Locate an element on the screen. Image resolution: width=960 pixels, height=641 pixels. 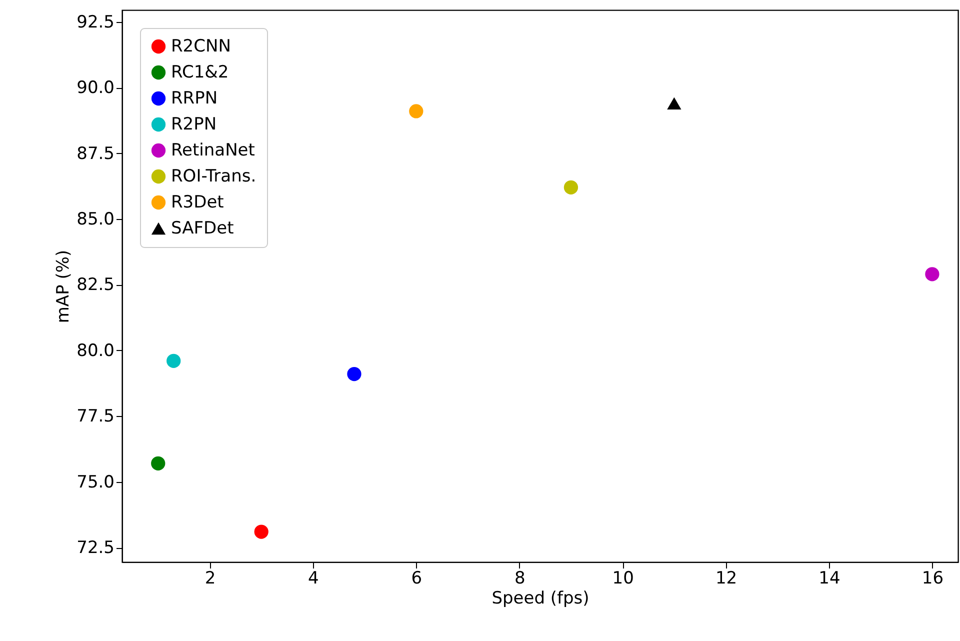
legend-label: RC1&2 is located at coordinates (200, 72).